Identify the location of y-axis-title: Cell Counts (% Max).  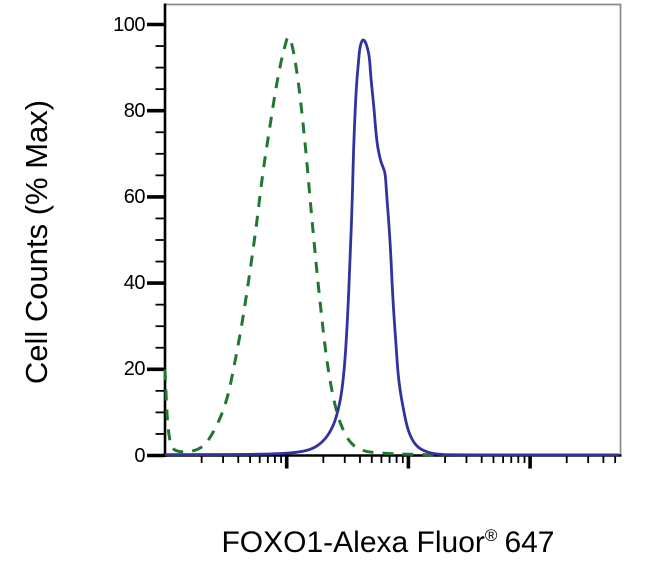
(36, 242).